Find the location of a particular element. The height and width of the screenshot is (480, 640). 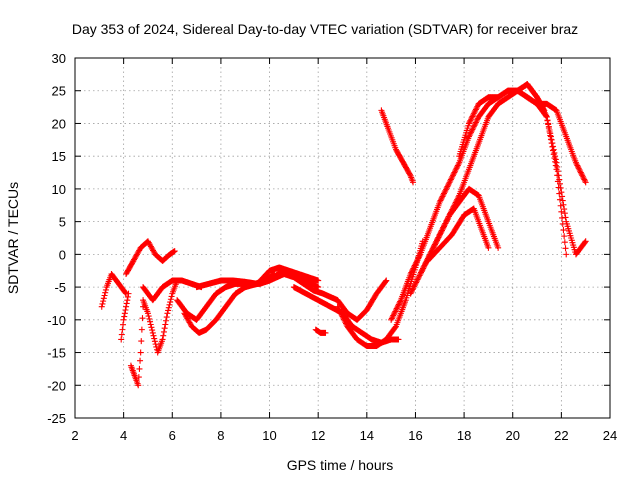

x-tick-label: 4 is located at coordinates (123, 435).